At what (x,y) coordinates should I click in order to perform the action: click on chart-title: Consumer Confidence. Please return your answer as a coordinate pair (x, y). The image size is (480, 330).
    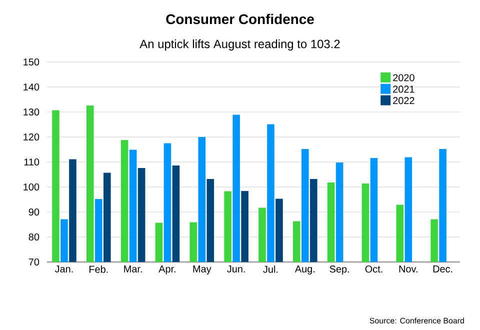
    Looking at the image, I should click on (240, 19).